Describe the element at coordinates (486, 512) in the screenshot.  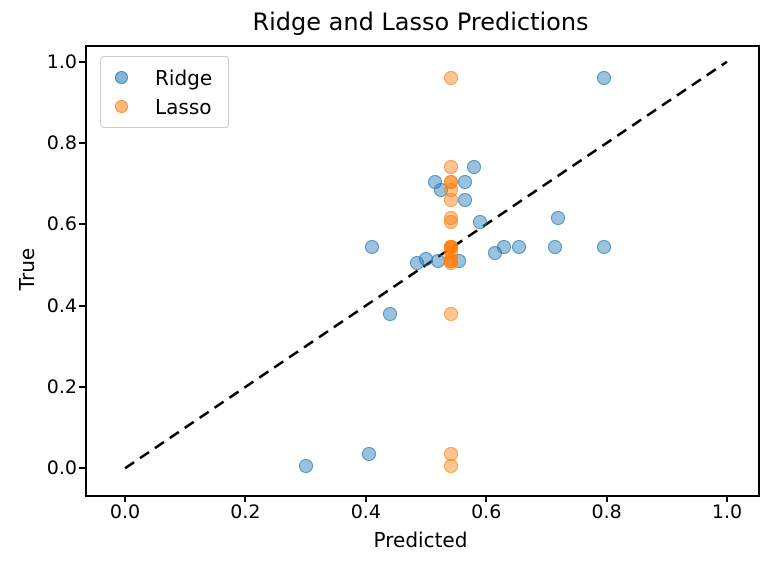
I see `x-tick-label: 0.6` at that location.